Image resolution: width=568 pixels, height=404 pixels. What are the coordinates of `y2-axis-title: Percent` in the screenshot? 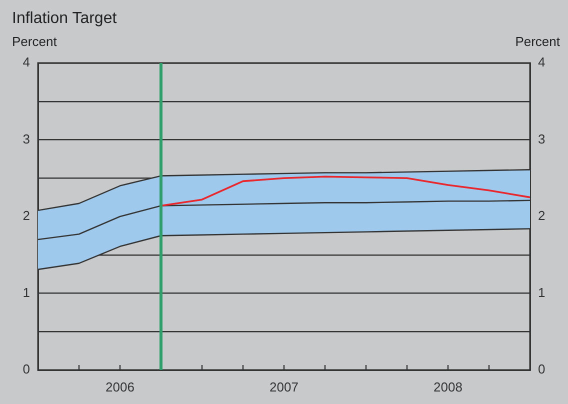 It's located at (537, 41).